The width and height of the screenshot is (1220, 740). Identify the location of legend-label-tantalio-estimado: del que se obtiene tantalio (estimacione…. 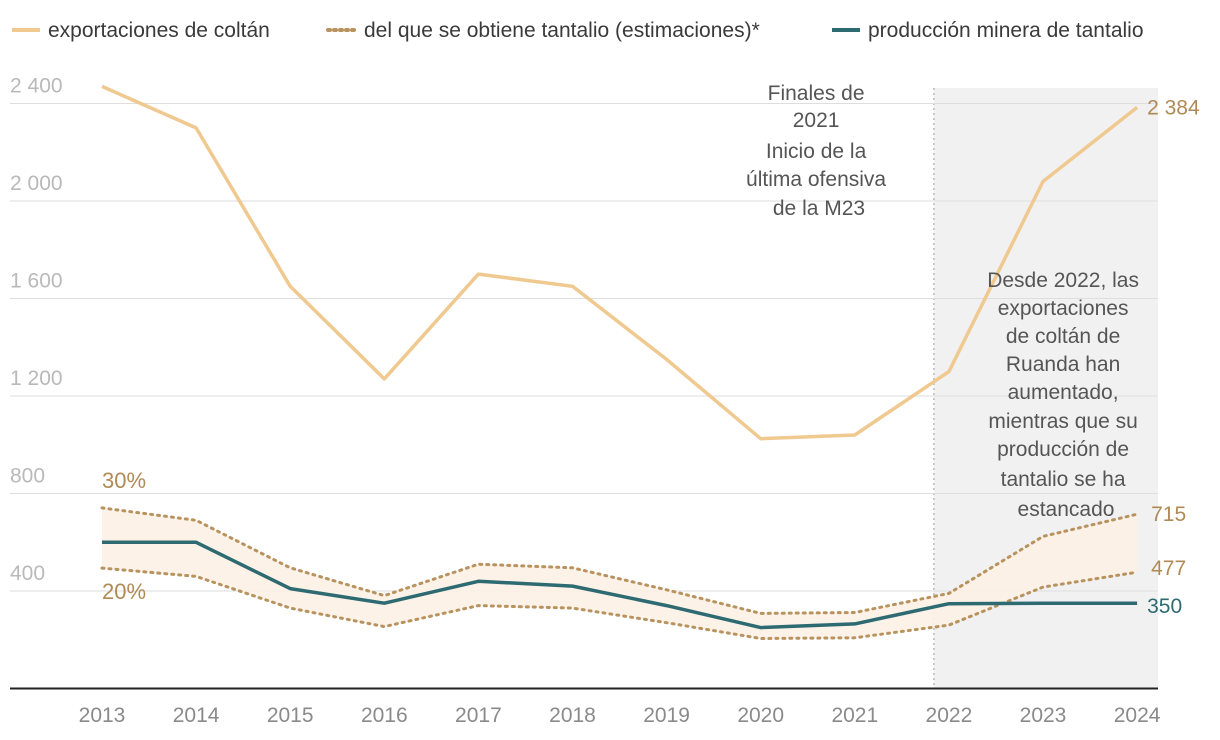
(562, 30).